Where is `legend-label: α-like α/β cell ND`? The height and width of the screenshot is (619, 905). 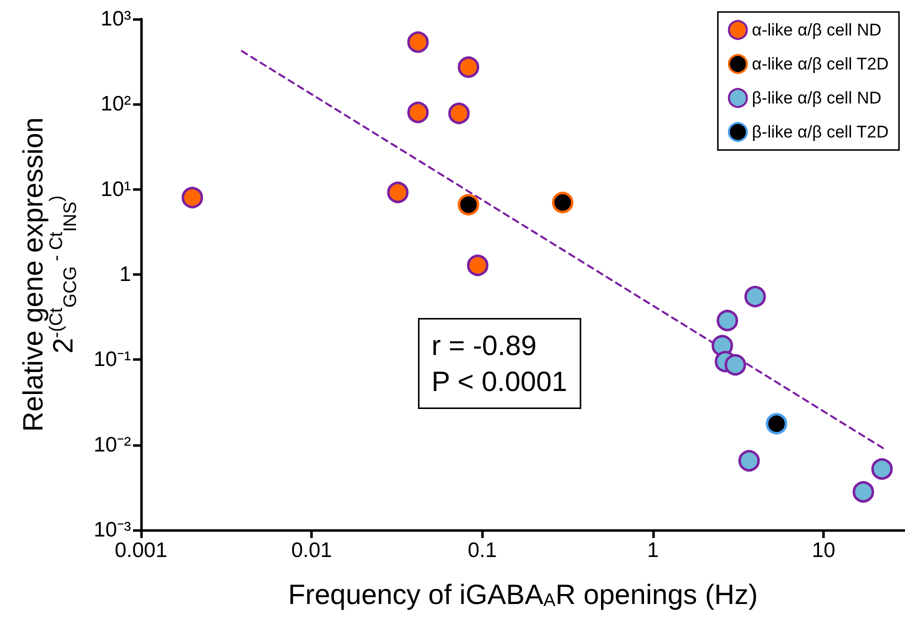
legend-label: α-like α/β cell ND is located at coordinates (817, 30).